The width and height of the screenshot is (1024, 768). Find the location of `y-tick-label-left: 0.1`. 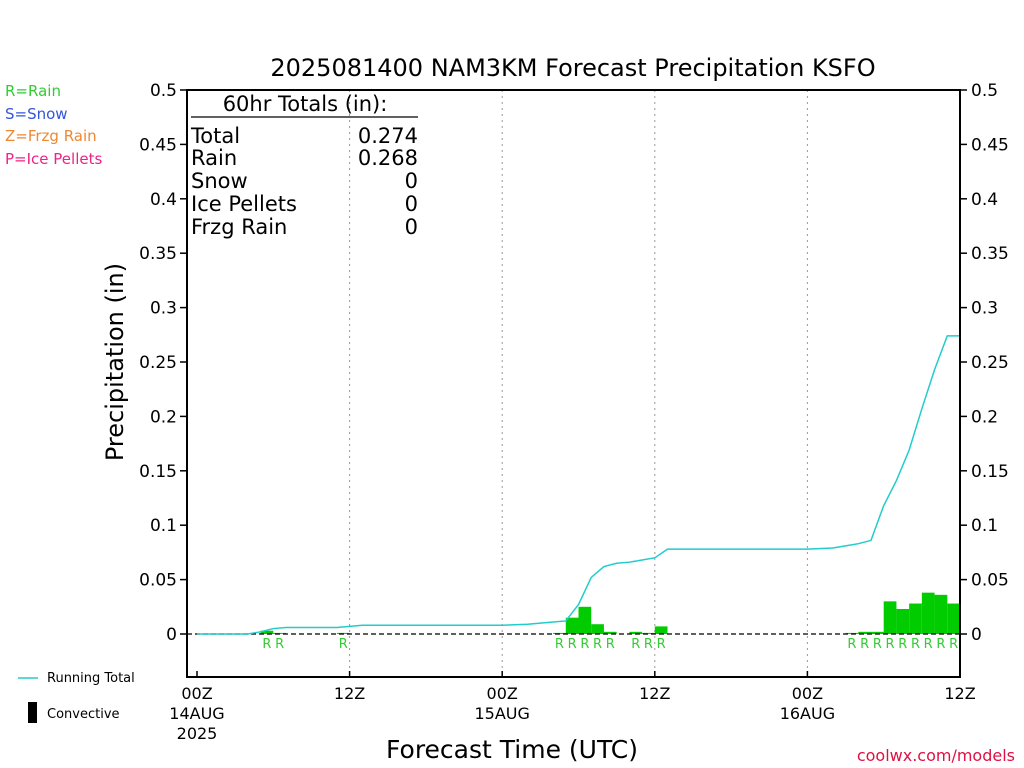

y-tick-label-left: 0.1 is located at coordinates (163, 526).